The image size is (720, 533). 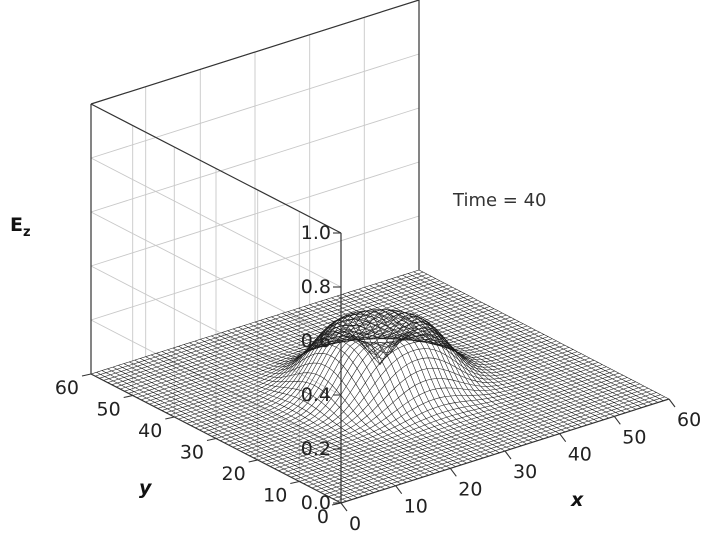 I want to click on z-tick-label: 0.4, so click(x=316, y=395).